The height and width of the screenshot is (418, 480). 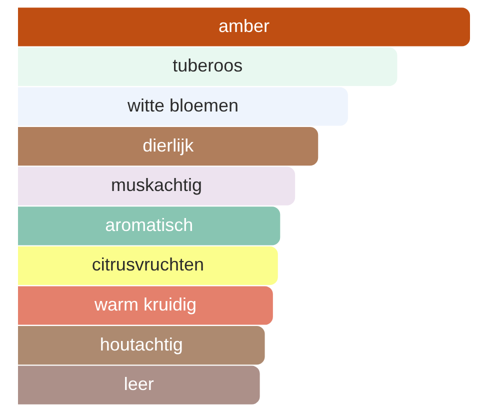 I want to click on y-tick-label: witte bloemen, so click(x=182, y=105).